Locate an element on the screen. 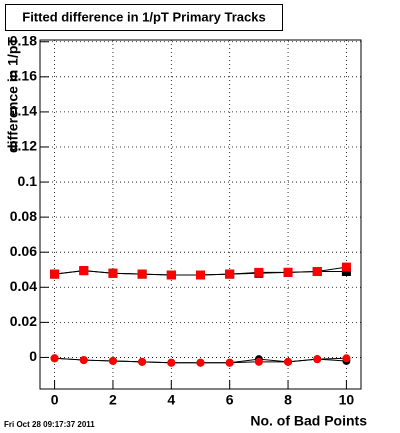 Image resolution: width=400 pixels, height=433 pixels. footer: Fri Oct 28 09:17:37 2011 is located at coordinates (49, 424).